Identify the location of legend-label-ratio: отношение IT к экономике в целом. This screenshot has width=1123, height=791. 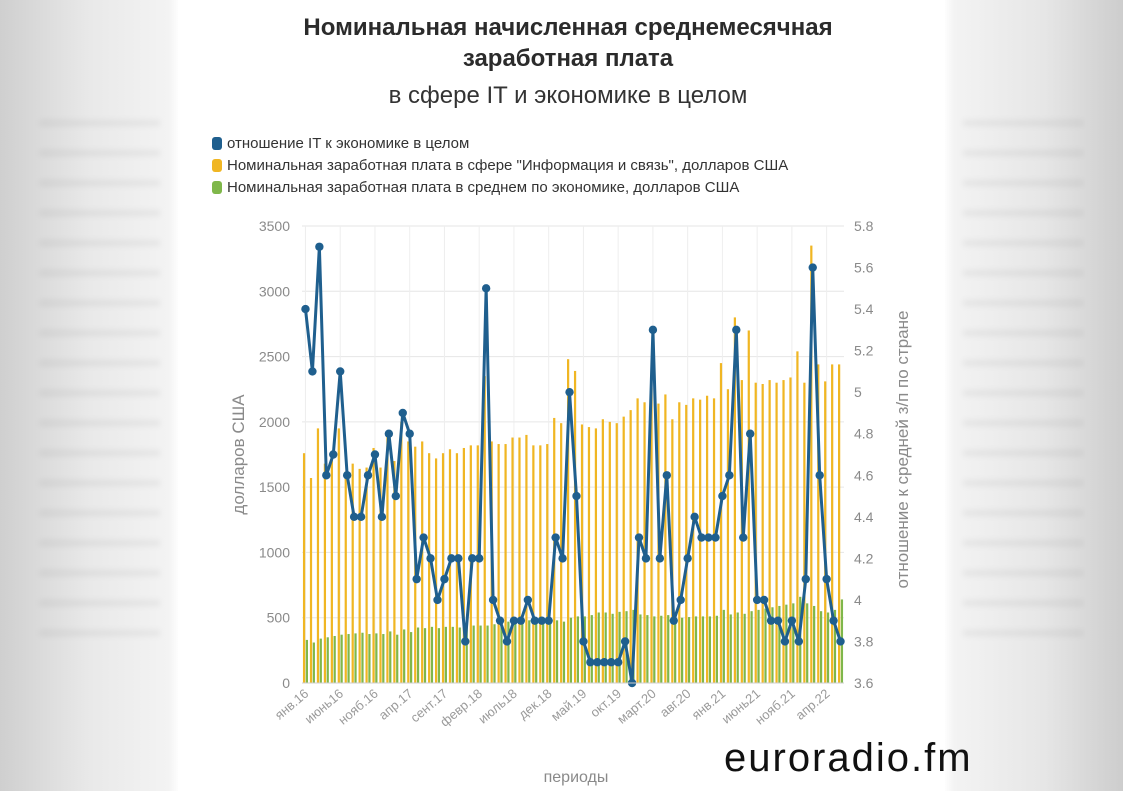
(348, 143).